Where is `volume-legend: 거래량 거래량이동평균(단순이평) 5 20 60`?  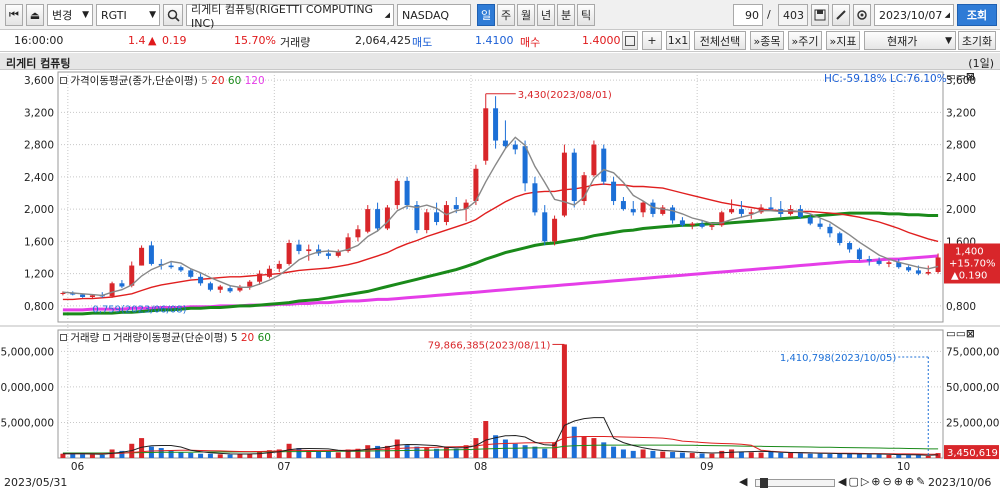 volume-legend: 거래량 거래량이동평균(단순이평) 5 20 60 is located at coordinates (165, 337).